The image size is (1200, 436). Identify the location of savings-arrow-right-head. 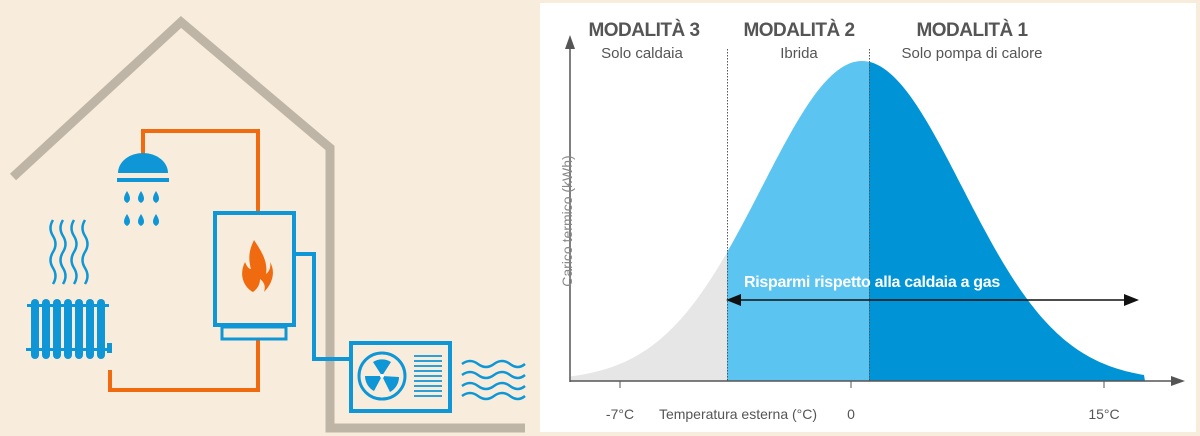
(1131, 300).